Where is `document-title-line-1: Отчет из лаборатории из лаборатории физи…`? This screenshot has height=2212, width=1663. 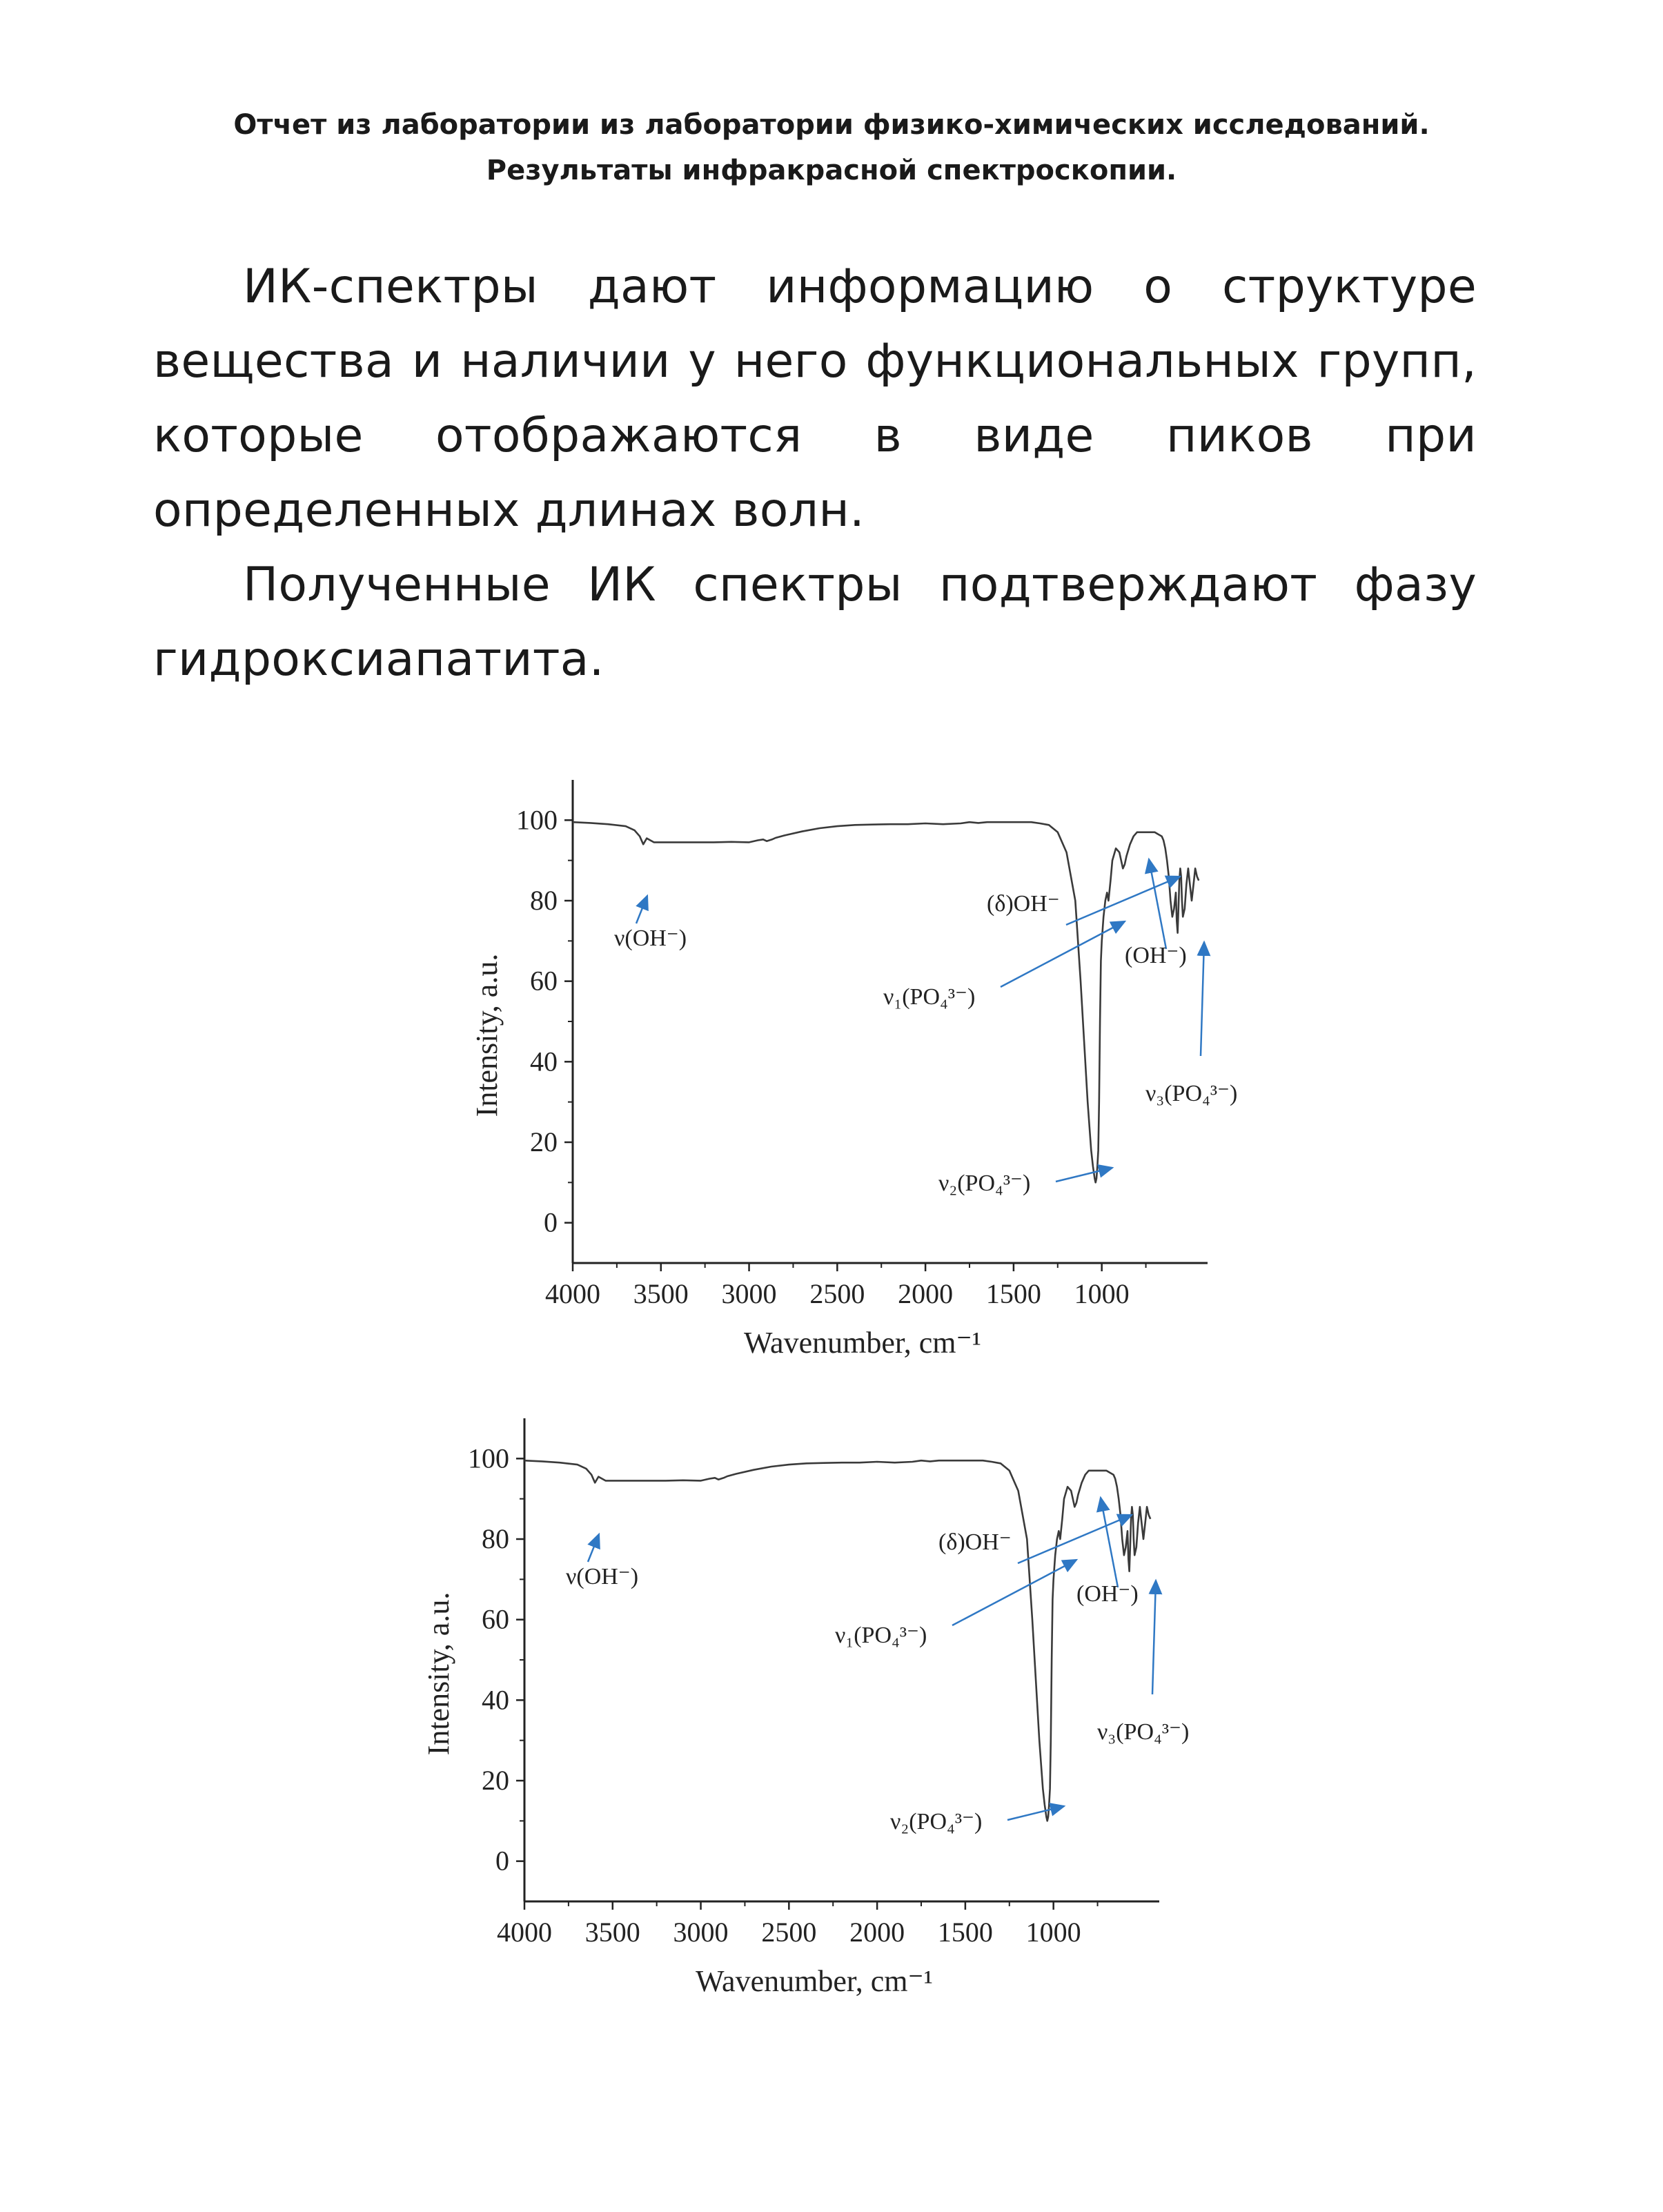
document-title-line-1: Отчет из лаборатории из лаборатории физи… is located at coordinates (831, 125).